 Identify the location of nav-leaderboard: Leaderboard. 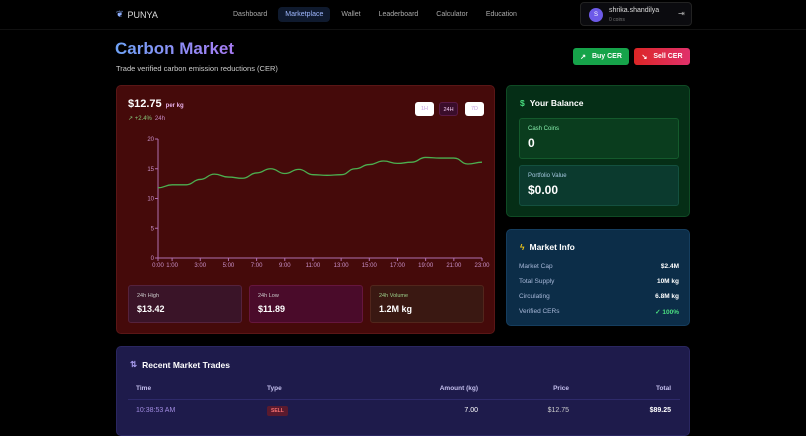
(398, 14).